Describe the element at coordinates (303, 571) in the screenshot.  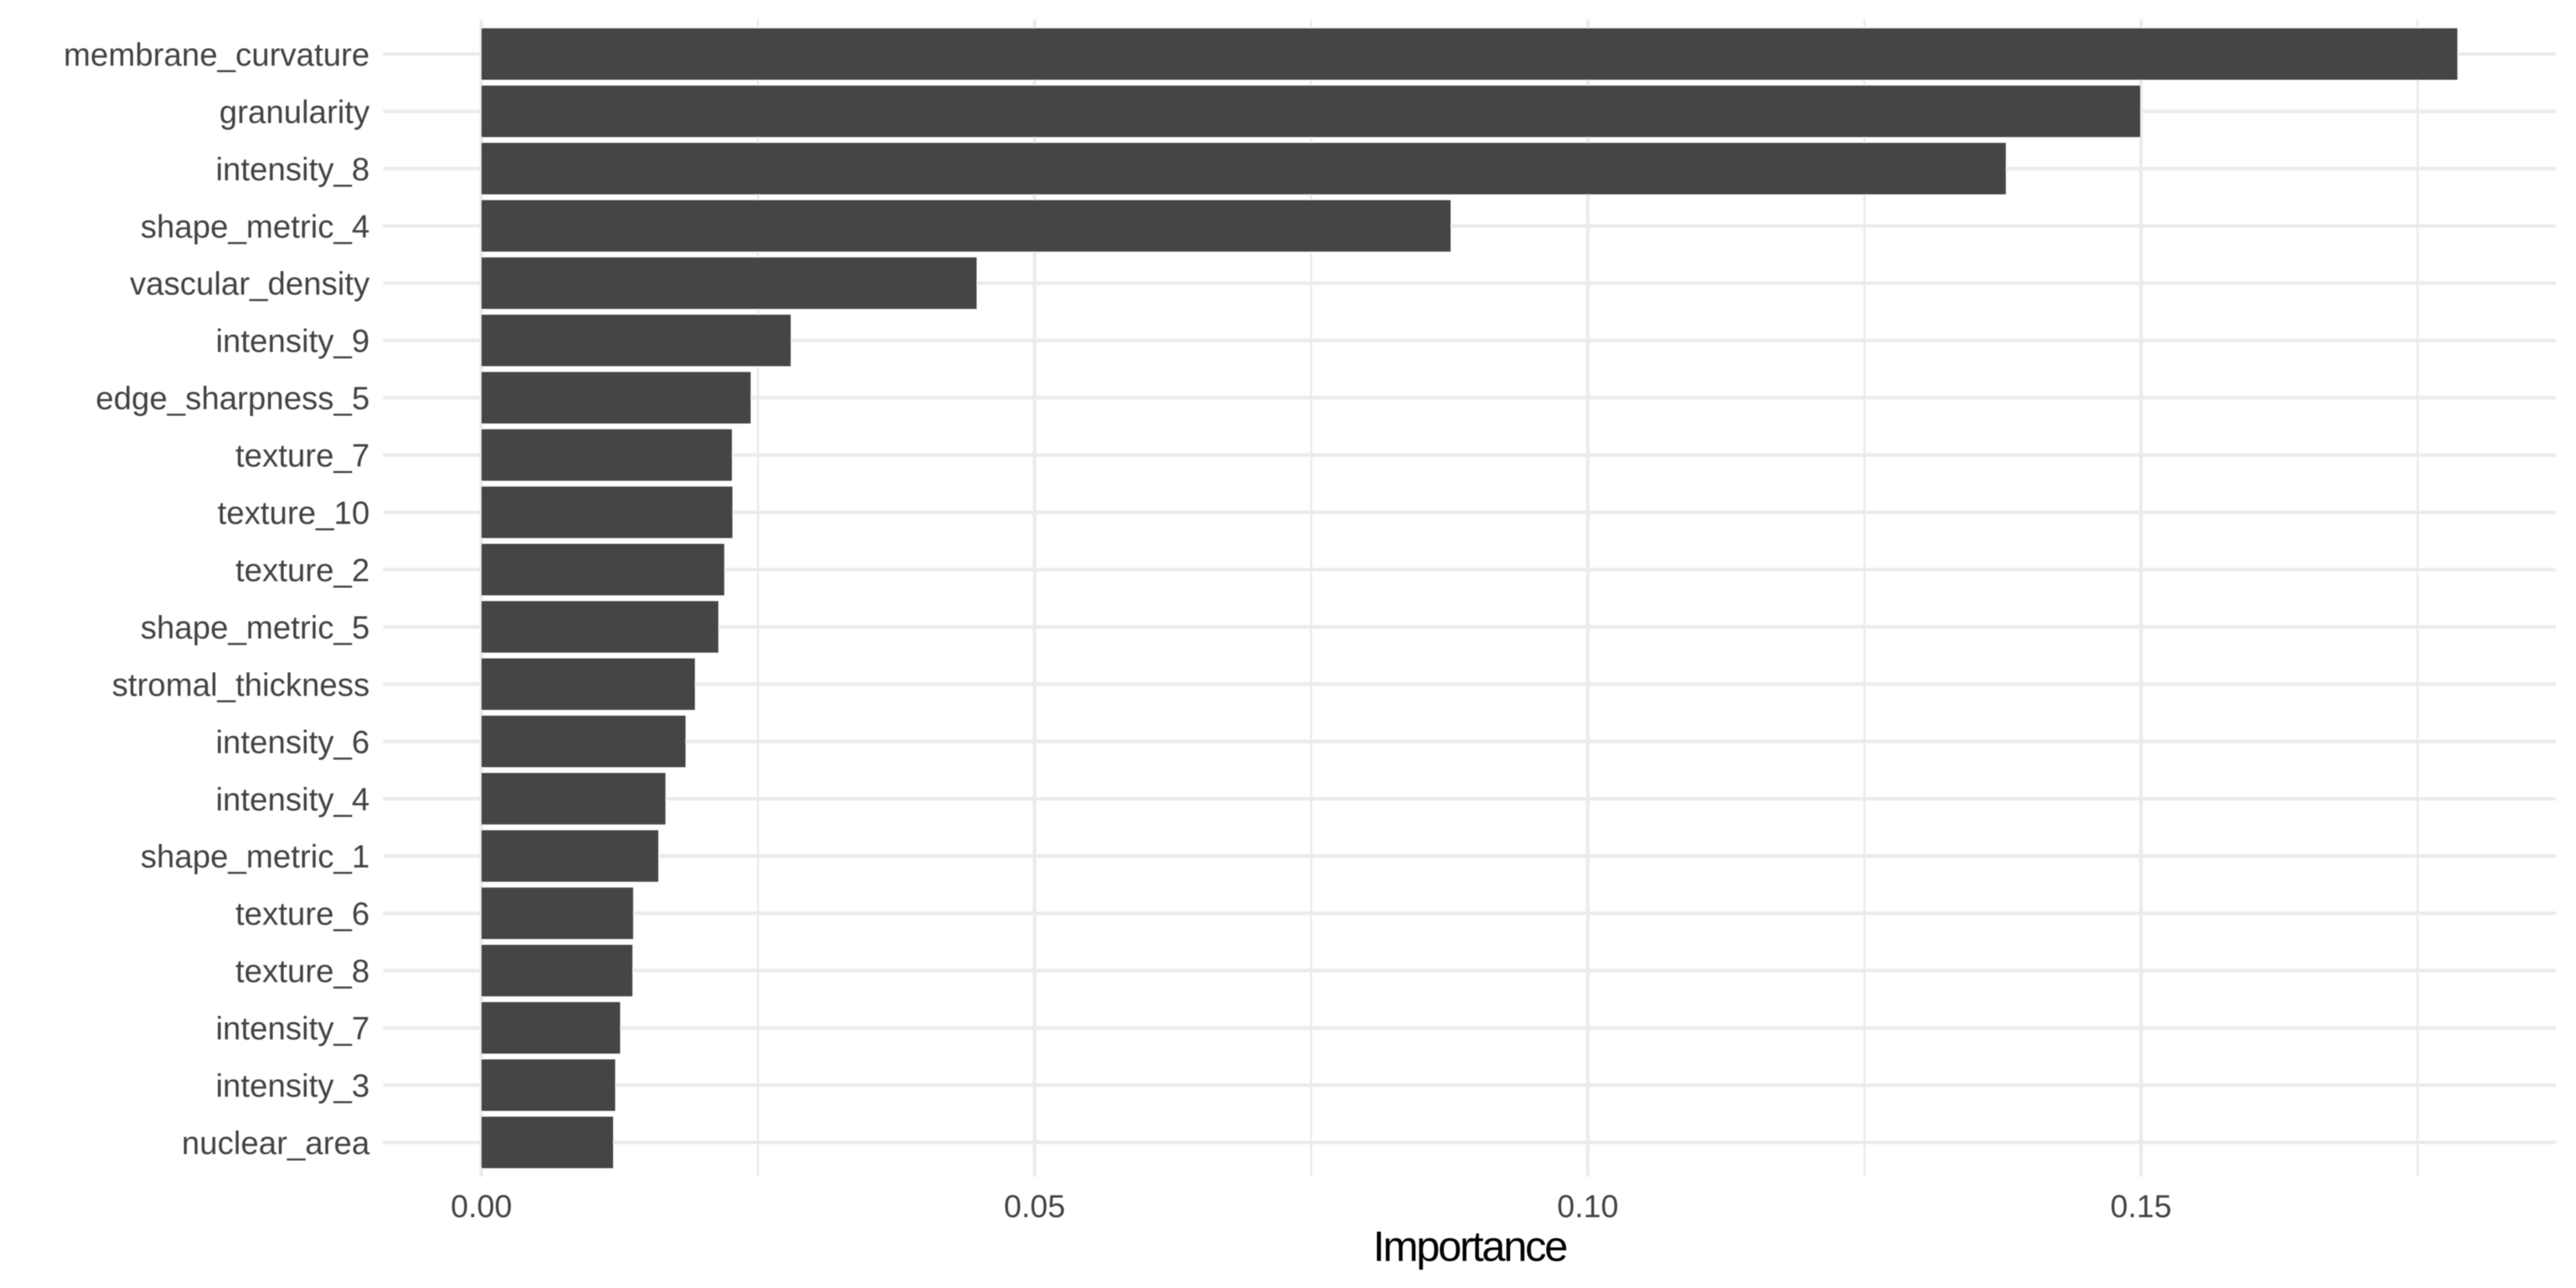
I see `svg-text: texture_2` at that location.